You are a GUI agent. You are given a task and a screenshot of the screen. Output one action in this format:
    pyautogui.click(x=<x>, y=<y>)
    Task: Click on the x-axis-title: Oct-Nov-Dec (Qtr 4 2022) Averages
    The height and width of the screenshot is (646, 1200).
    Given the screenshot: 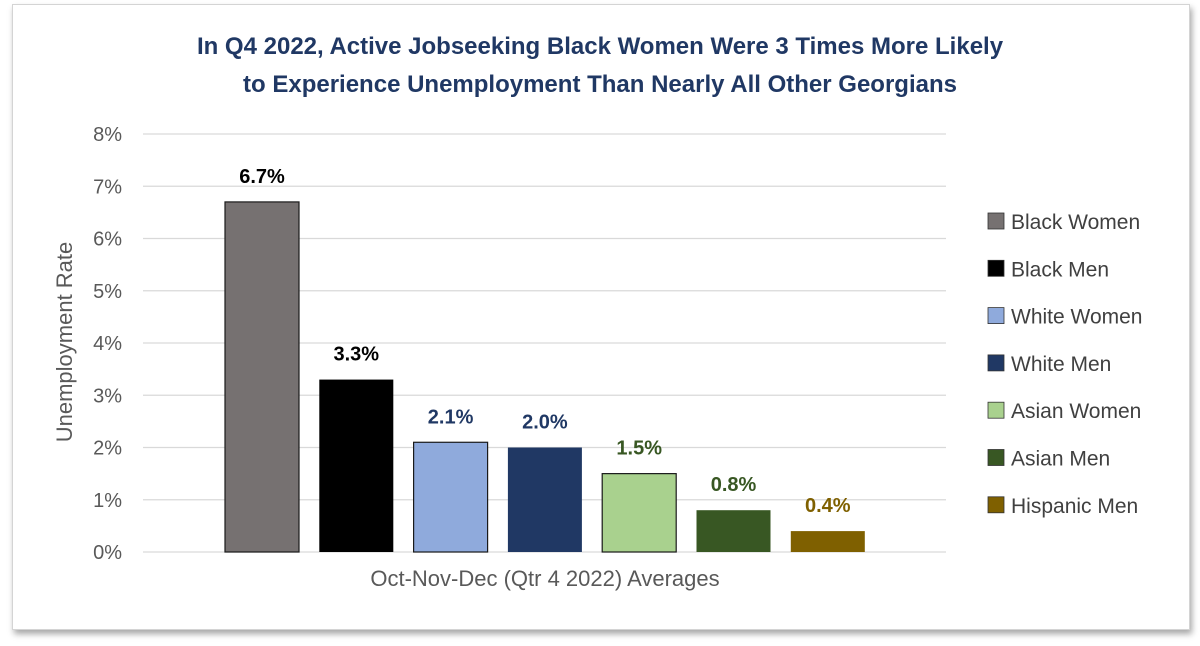 What is the action you would take?
    pyautogui.click(x=544, y=578)
    